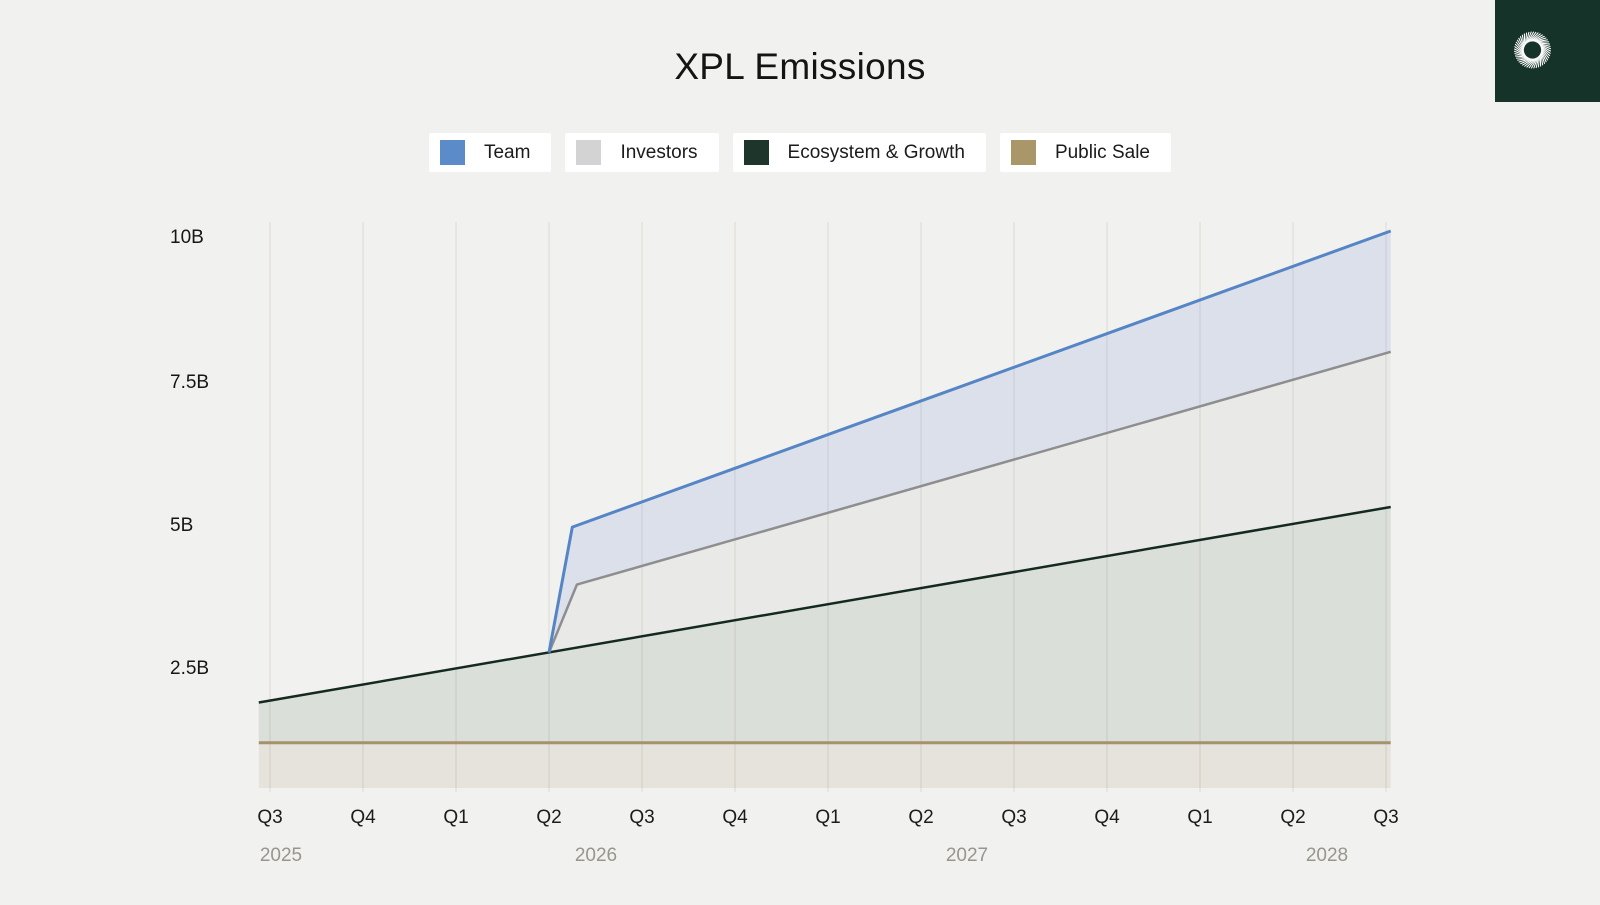  Describe the element at coordinates (187, 237) in the screenshot. I see `svg-text: 10B` at that location.